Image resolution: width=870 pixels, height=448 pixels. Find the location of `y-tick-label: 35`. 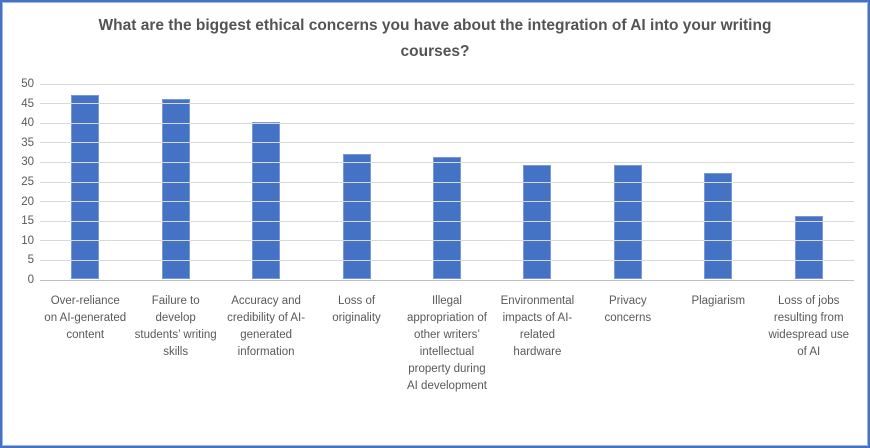

y-tick-label: 35 is located at coordinates (27, 142).